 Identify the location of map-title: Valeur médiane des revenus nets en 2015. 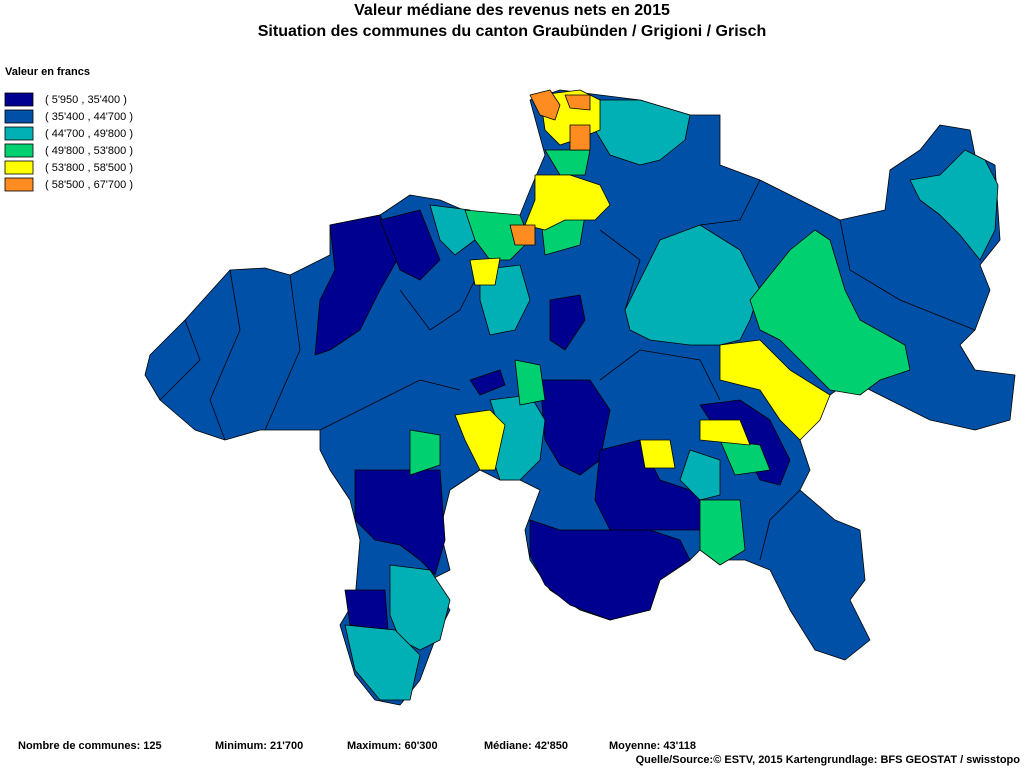
(512, 10).